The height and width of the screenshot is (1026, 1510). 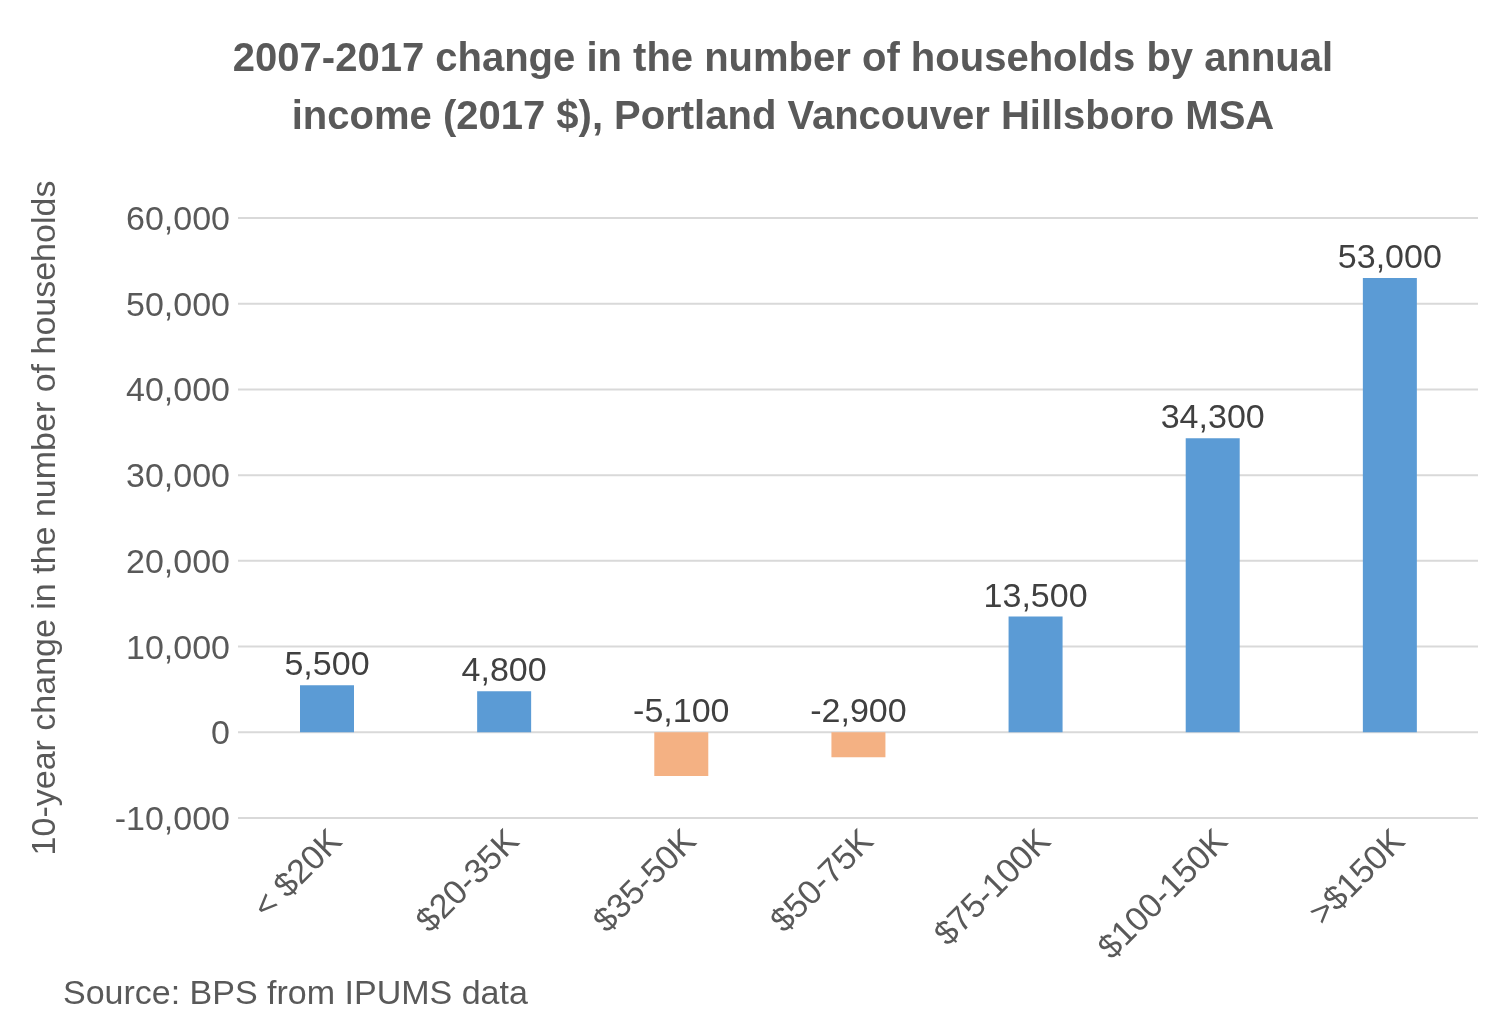 I want to click on y-tick-label: 10,000, so click(x=178, y=646).